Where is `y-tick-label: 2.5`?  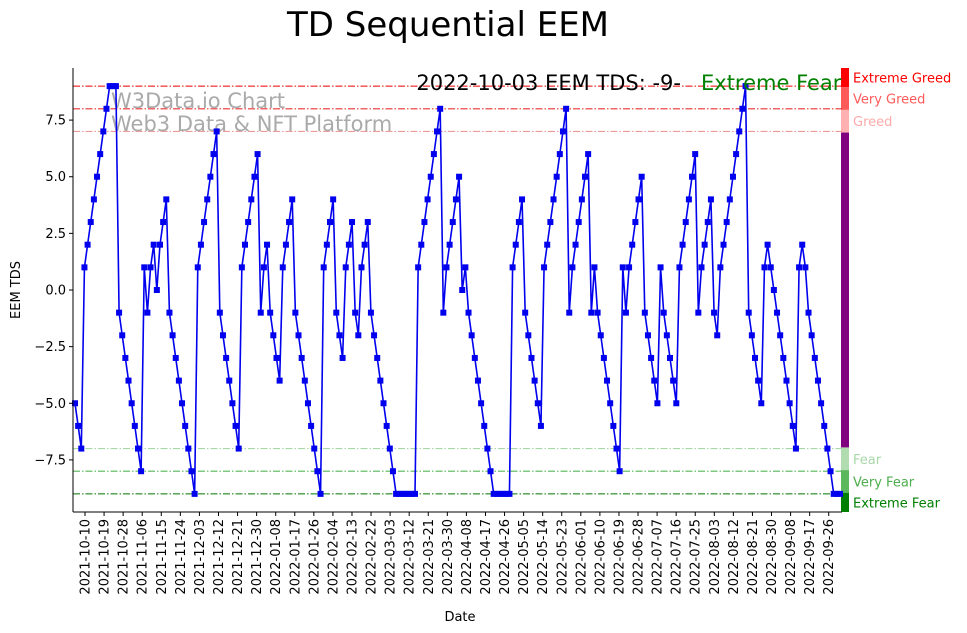 y-tick-label: 2.5 is located at coordinates (55, 234).